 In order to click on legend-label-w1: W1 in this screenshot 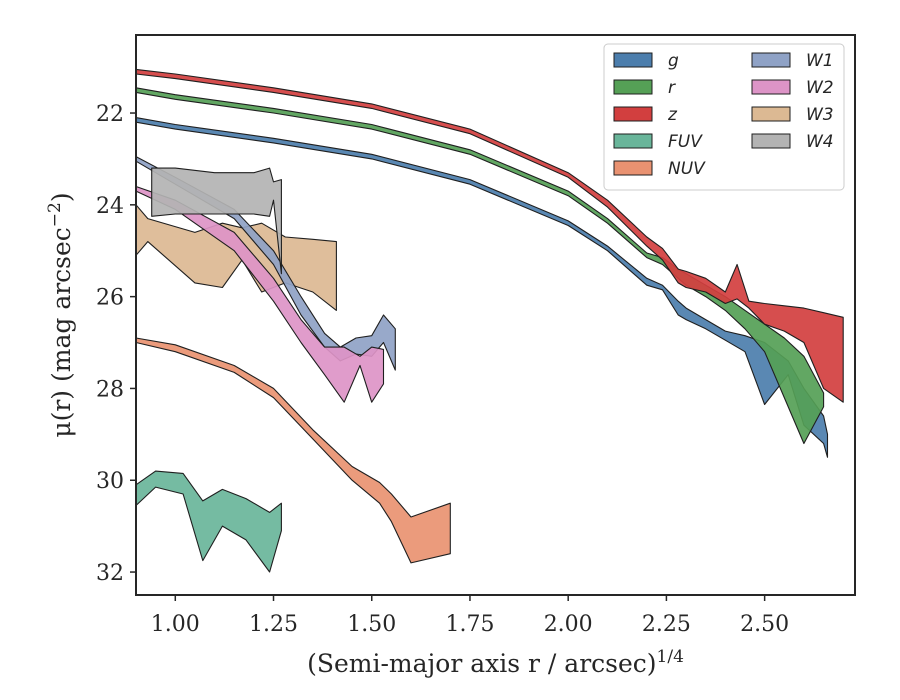, I will do `click(820, 61)`.